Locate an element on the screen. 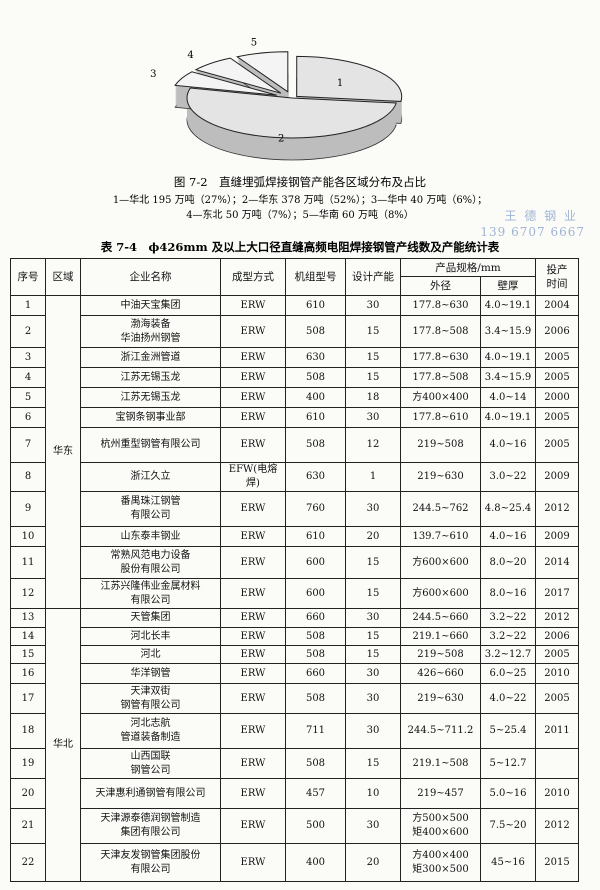  start-year: 2010 is located at coordinates (557, 673).